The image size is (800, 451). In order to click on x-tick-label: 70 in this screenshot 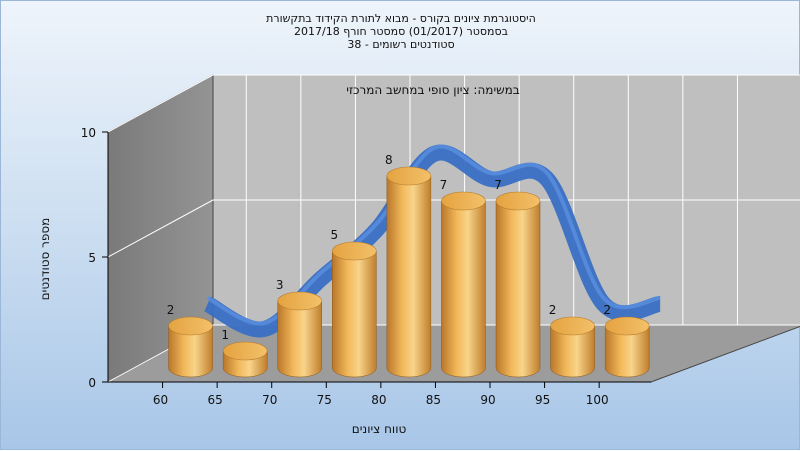, I will do `click(269, 400)`.